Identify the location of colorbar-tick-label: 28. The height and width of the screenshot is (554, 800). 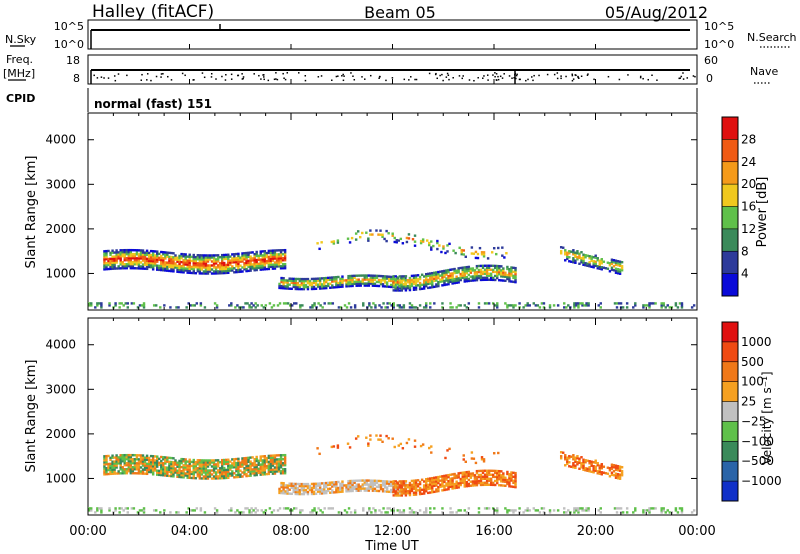
(748, 139).